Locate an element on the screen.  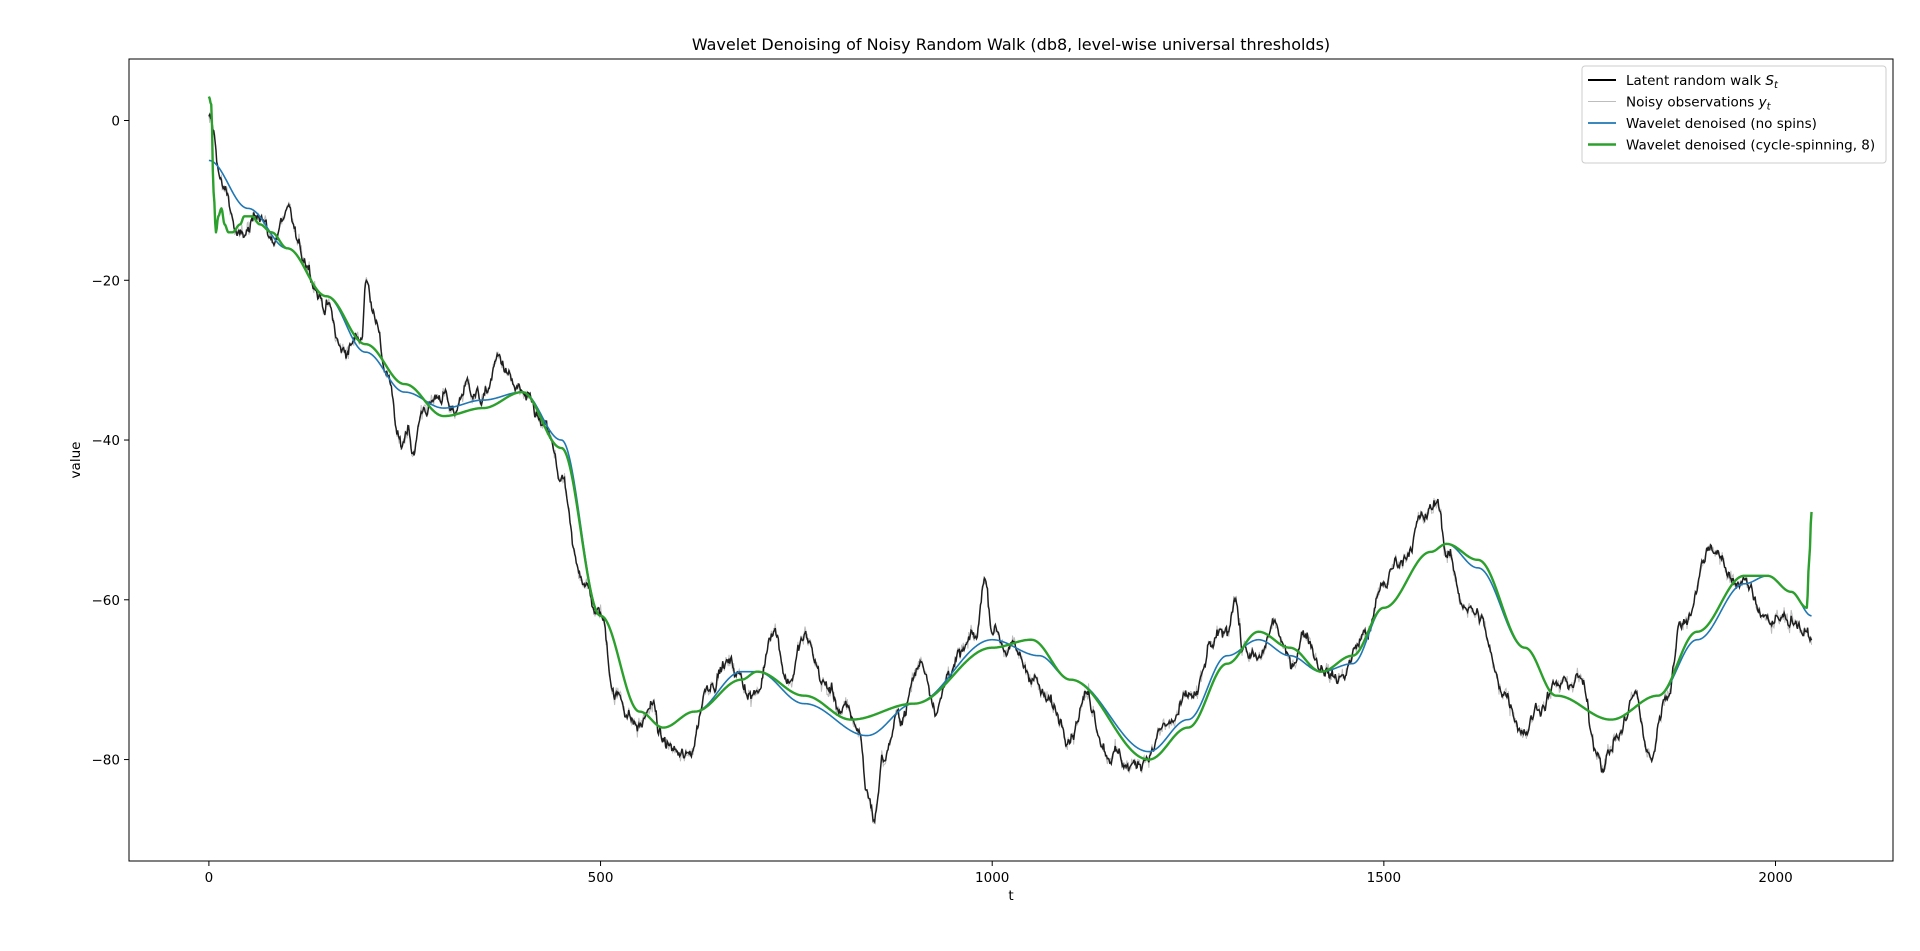
y-axis: 0 −20 −40 −60 −80 is located at coordinates (110, 441).